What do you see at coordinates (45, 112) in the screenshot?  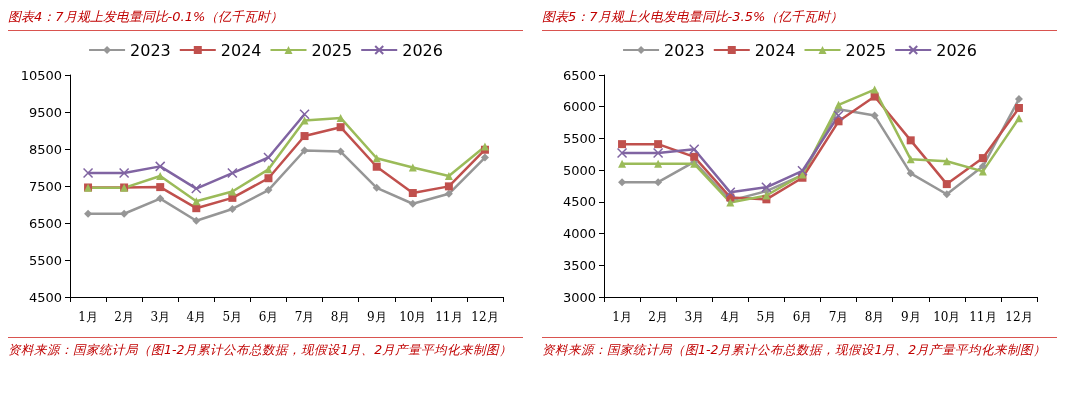 I see `y-tick-label: 9500` at bounding box center [45, 112].